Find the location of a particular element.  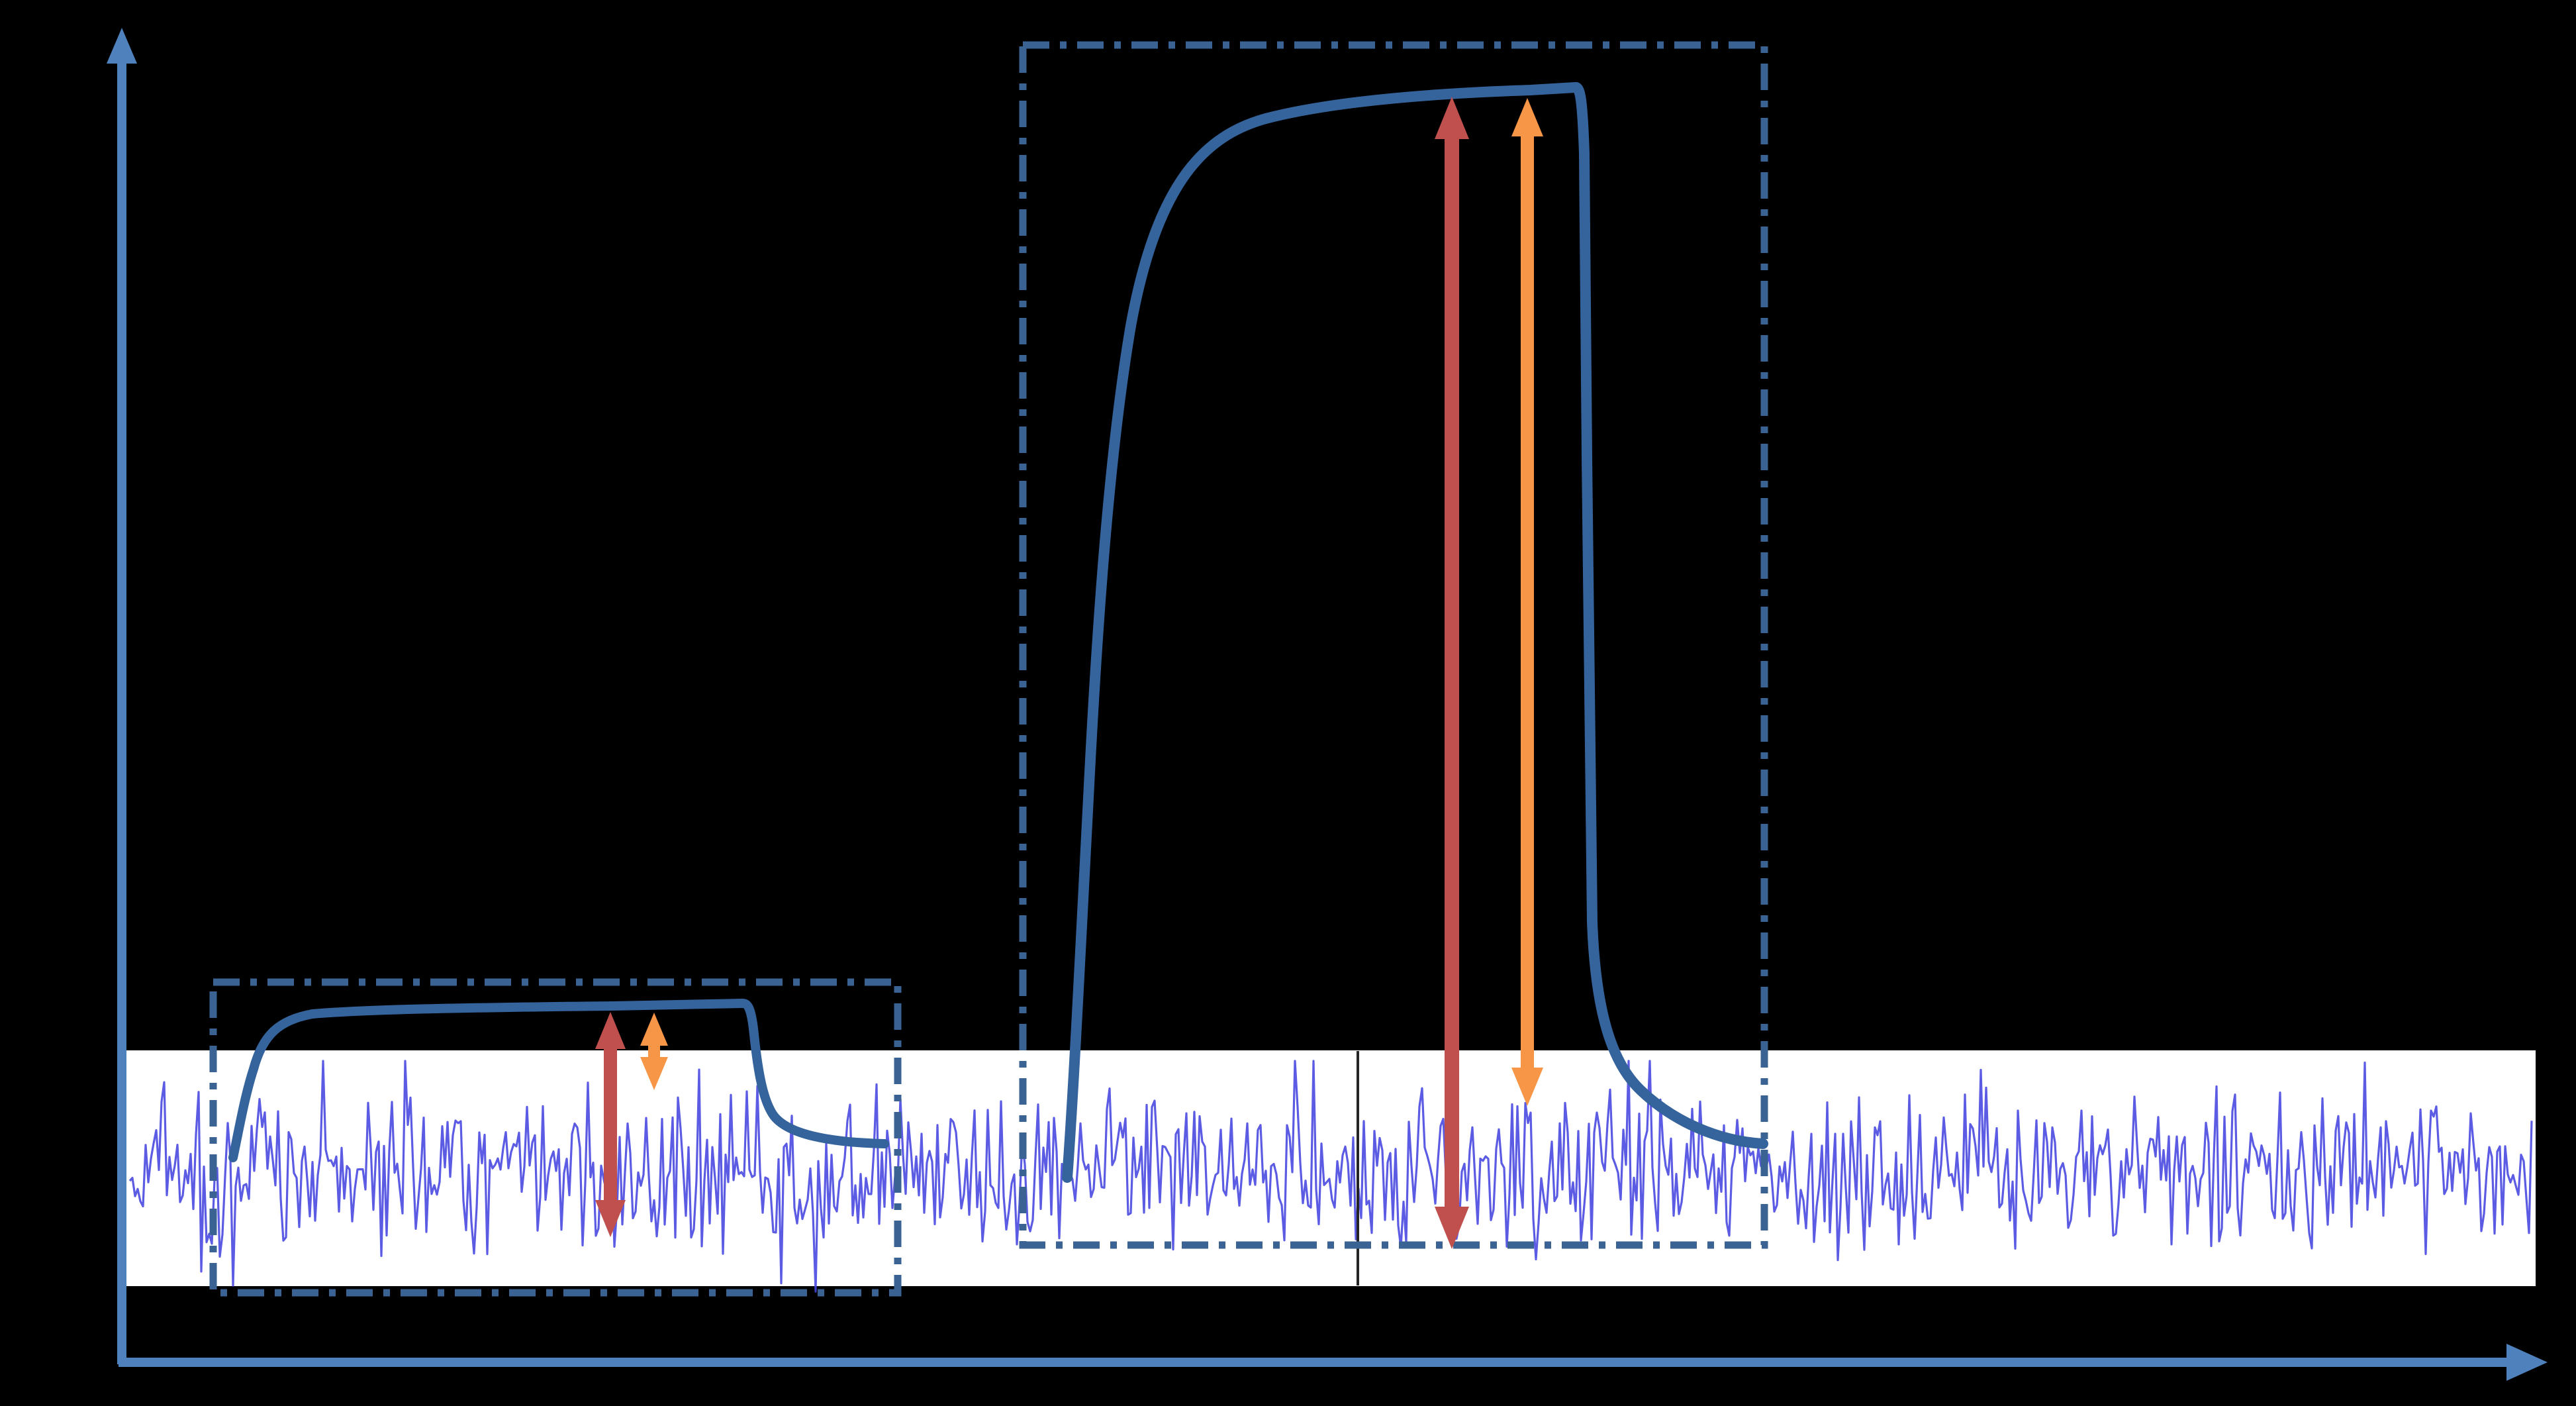

amplitude-arrow-large-orange is located at coordinates (1527, 602).